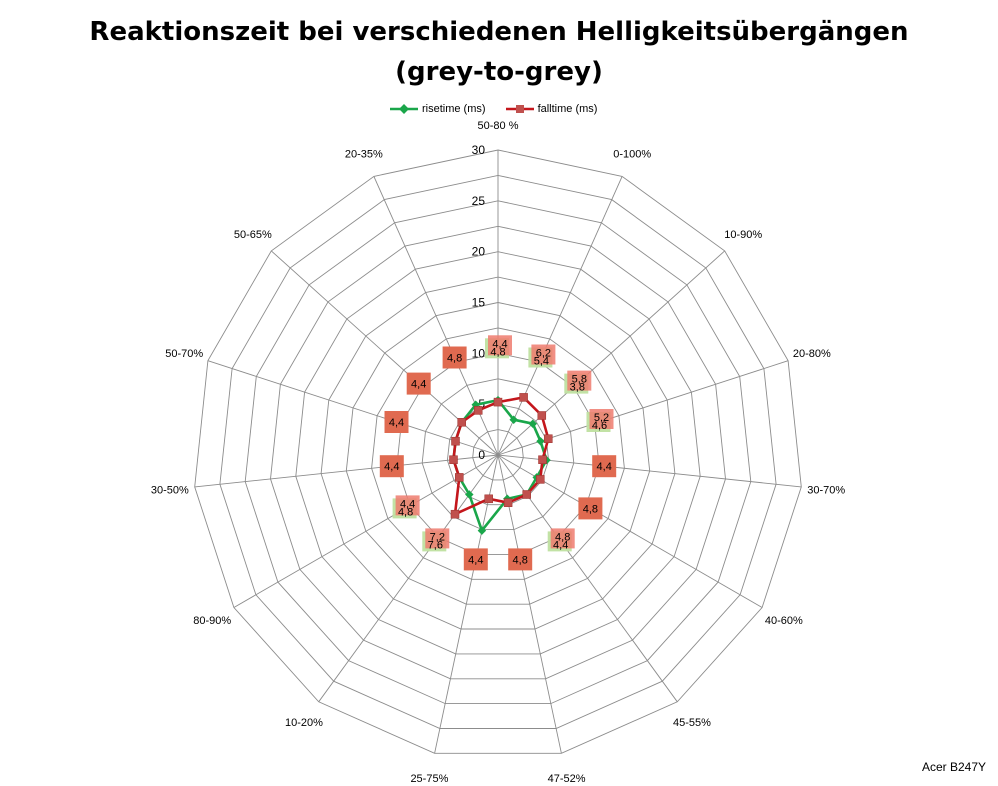 This screenshot has width=998, height=786. Describe the element at coordinates (304, 723) in the screenshot. I see `category-label: 10-20%` at that location.